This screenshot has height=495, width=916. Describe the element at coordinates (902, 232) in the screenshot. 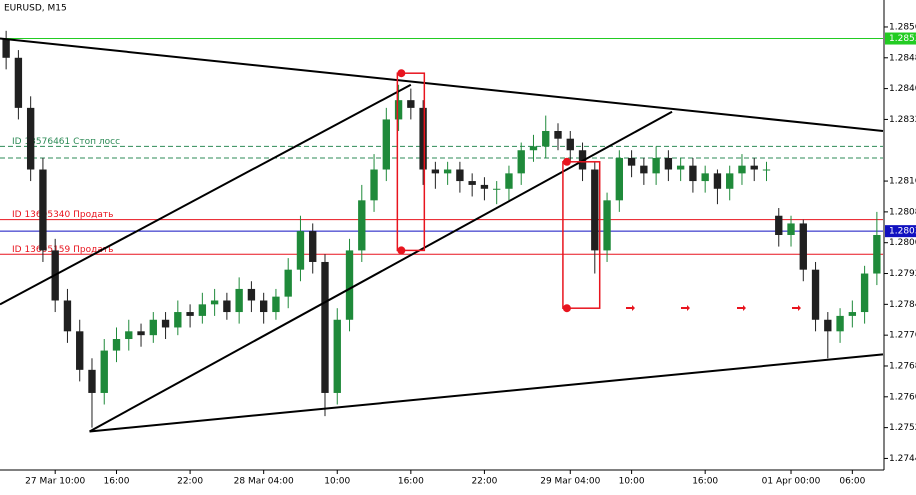

I see `level-flag-label: 1.2803` at that location.